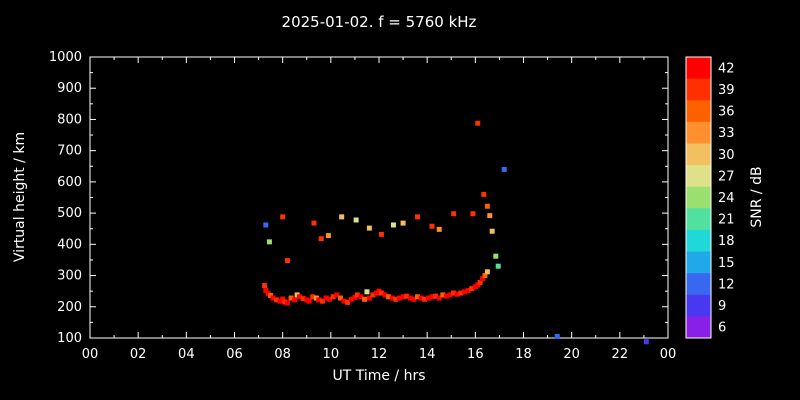 The width and height of the screenshot is (800, 400). What do you see at coordinates (726, 263) in the screenshot?
I see `colorbar-tick-label: 15` at bounding box center [726, 263].